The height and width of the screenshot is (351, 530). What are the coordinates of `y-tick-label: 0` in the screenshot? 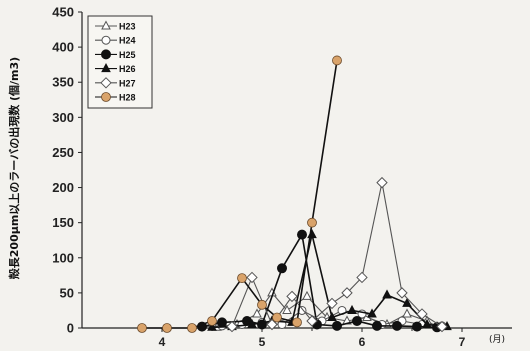 It's located at (70, 328).